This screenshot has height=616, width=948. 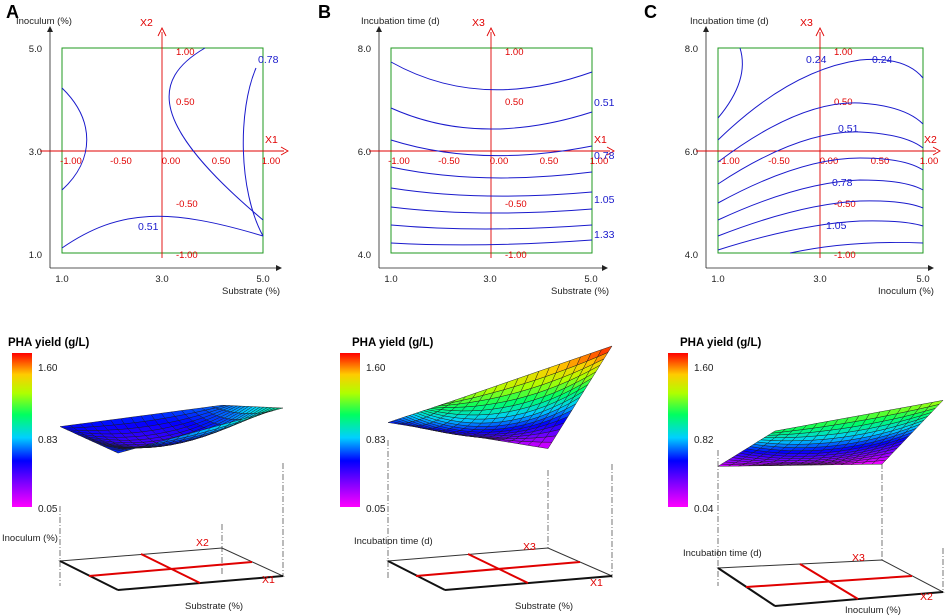 What do you see at coordinates (843, 102) in the screenshot?
I see `coded-y-tick: 0.50` at bounding box center [843, 102].